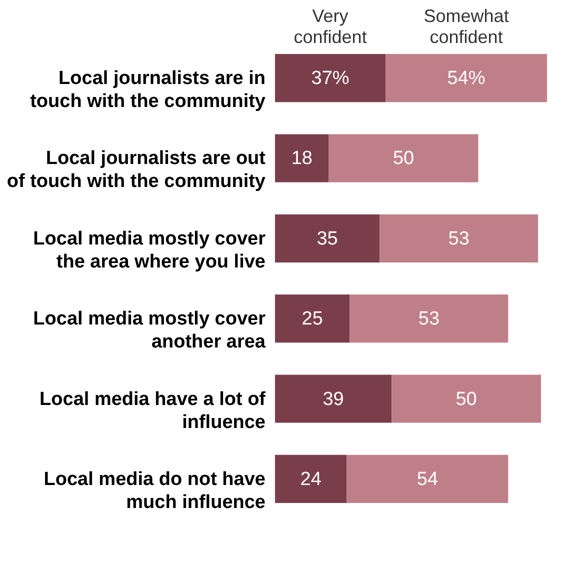  I want to click on data-label: 25, so click(312, 319).